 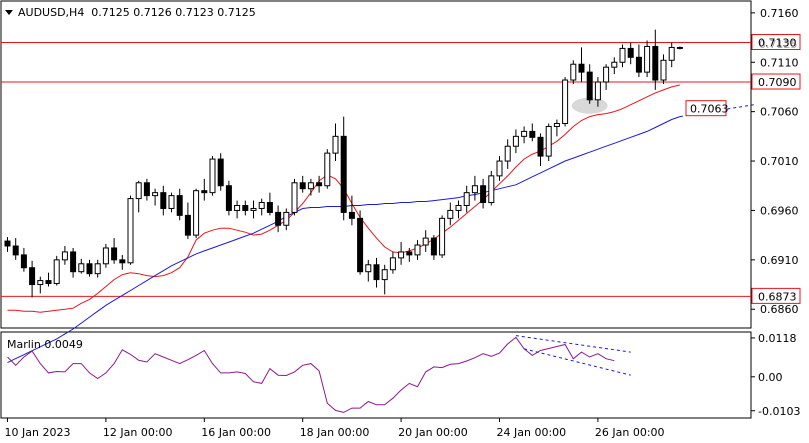 I want to click on time-tick-label-6: 26 Jan 00:00, so click(x=630, y=432).